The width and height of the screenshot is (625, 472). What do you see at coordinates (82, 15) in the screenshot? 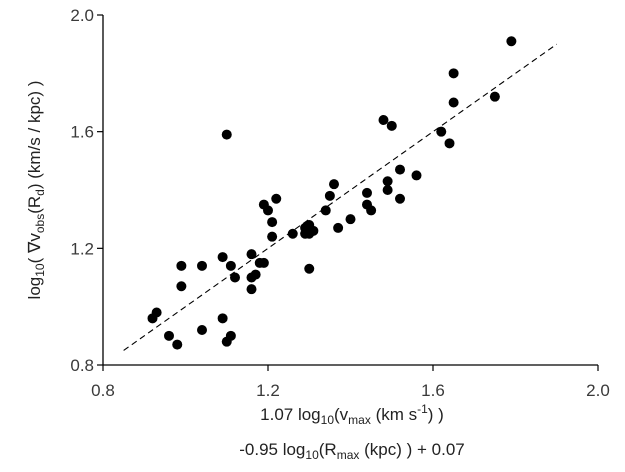
I see `y-tick-label: 2.0` at bounding box center [82, 15].